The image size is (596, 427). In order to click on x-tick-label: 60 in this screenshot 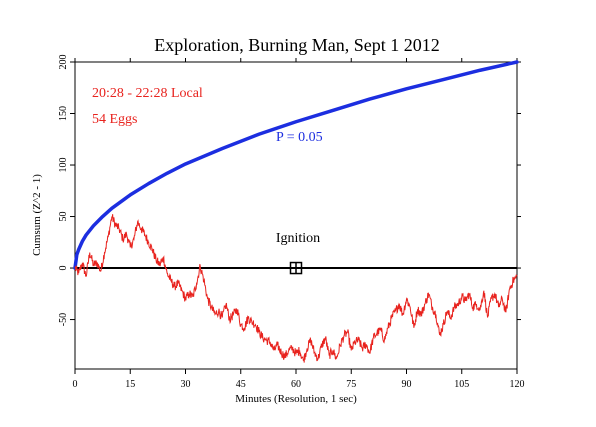, I will do `click(296, 384)`.